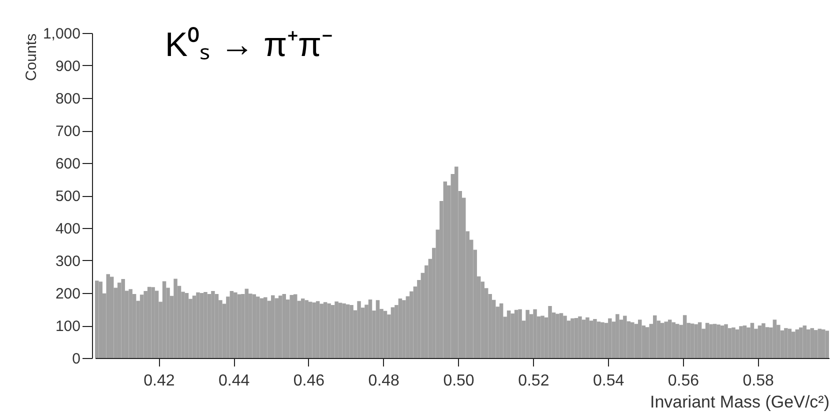  Describe the element at coordinates (67, 261) in the screenshot. I see `y-tick-label: 300` at that location.